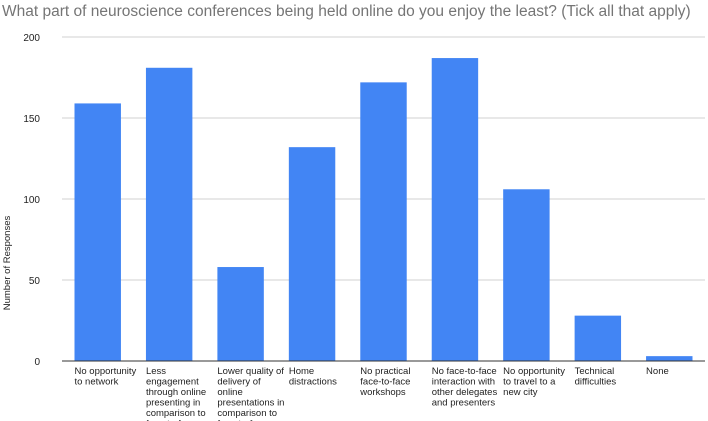 The image size is (708, 421). I want to click on x-tick-label: No opportunity to travel to a new city, so click(534, 382).